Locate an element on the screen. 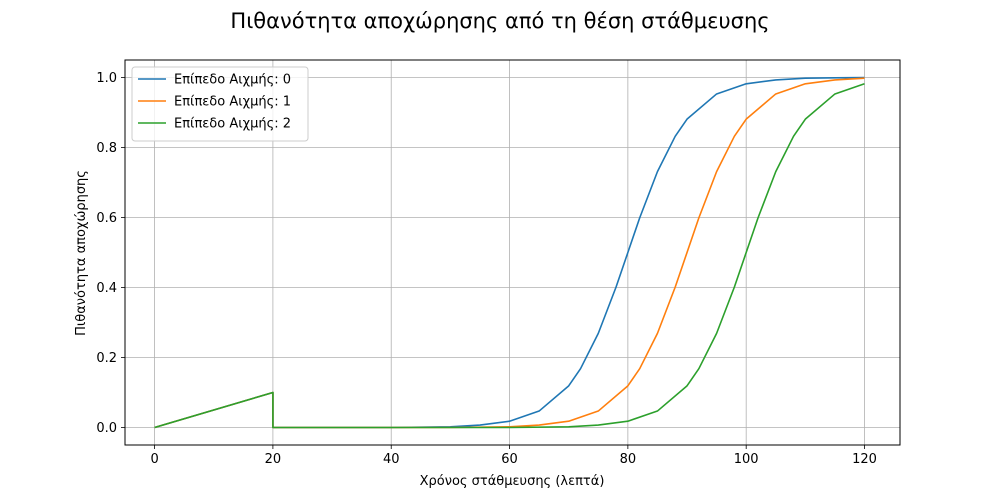  legend-label-0: Επίπεδο Αιχμής: 0 is located at coordinates (232, 80).